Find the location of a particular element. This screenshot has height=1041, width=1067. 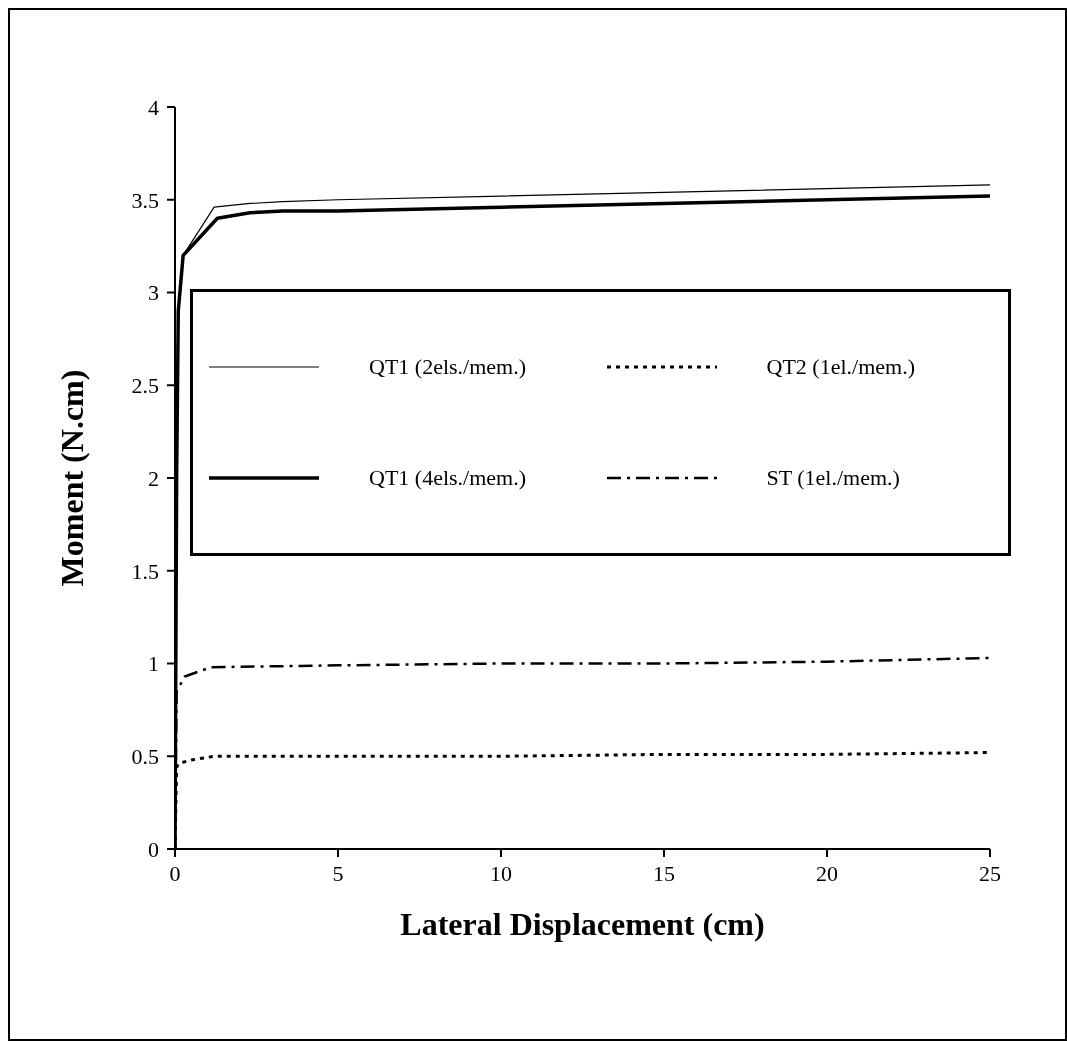

y-axis-title: Moment (N.cm) is located at coordinates (72, 478).